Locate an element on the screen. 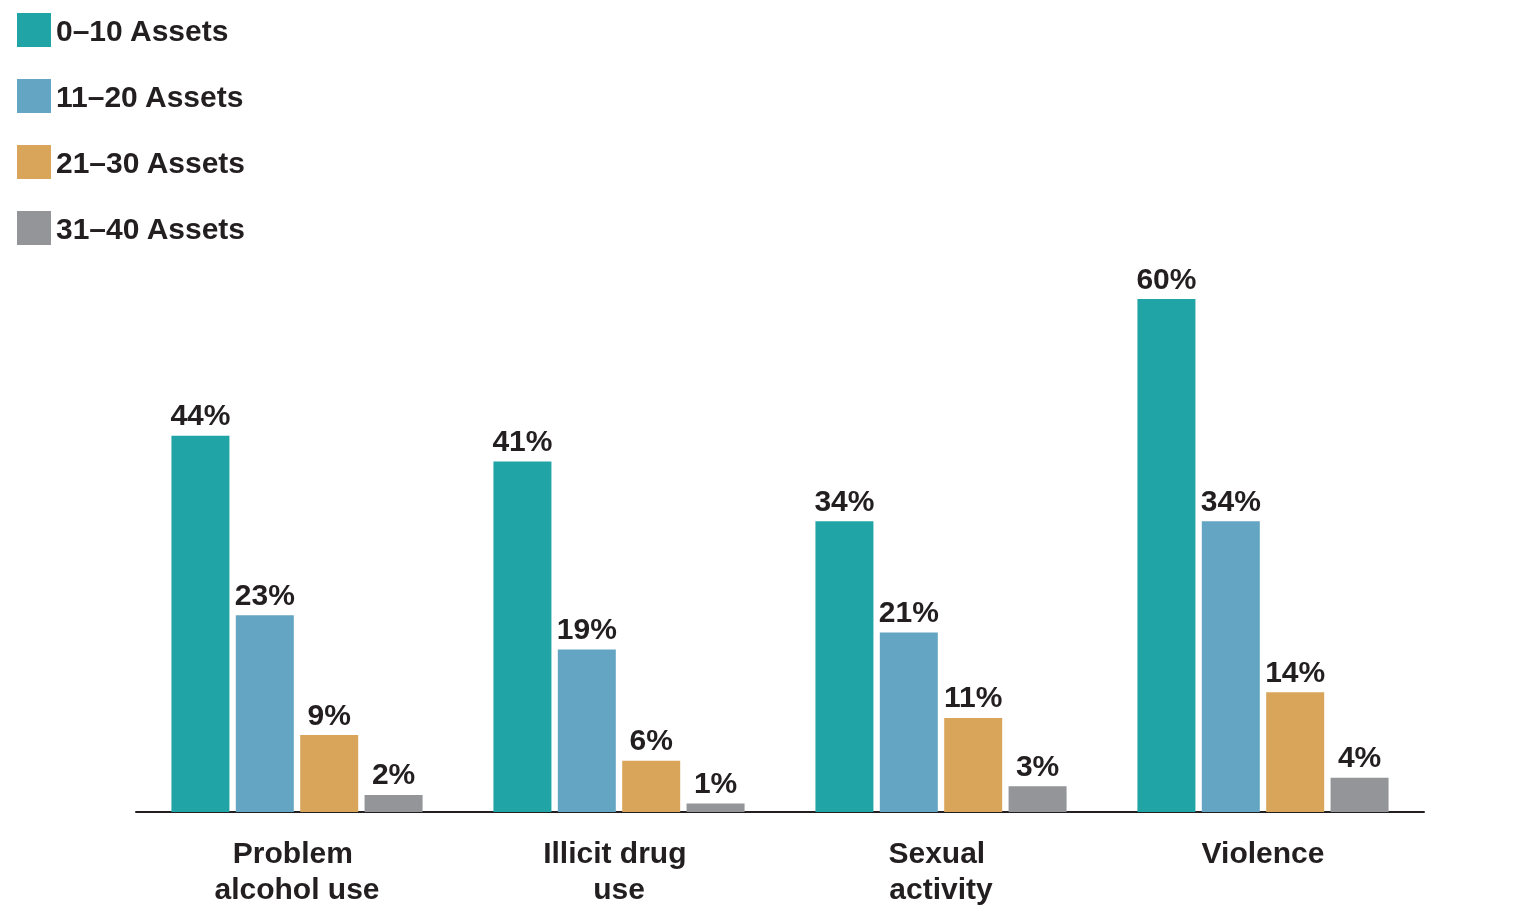 The width and height of the screenshot is (1538, 907). data-label: 21% is located at coordinates (908, 611).